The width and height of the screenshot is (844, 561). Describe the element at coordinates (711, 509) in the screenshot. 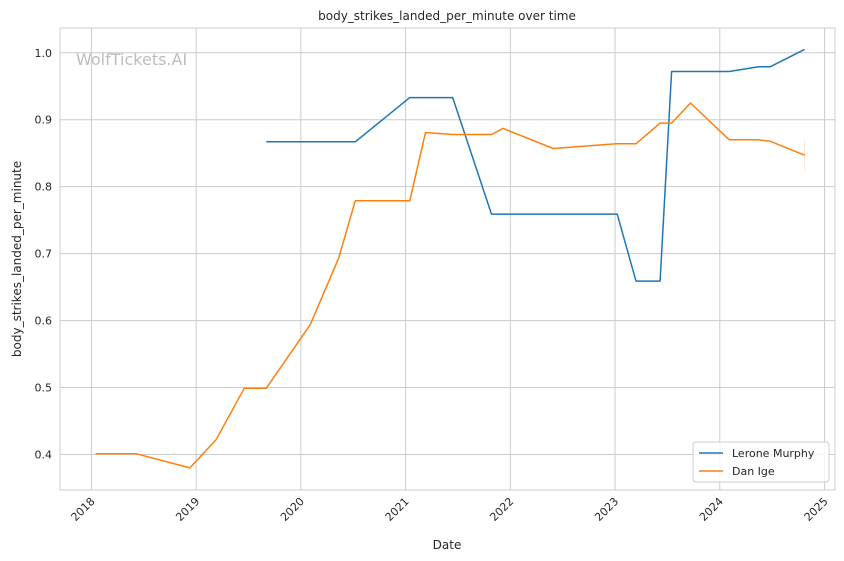

I see `x-tick-label: 2024` at that location.